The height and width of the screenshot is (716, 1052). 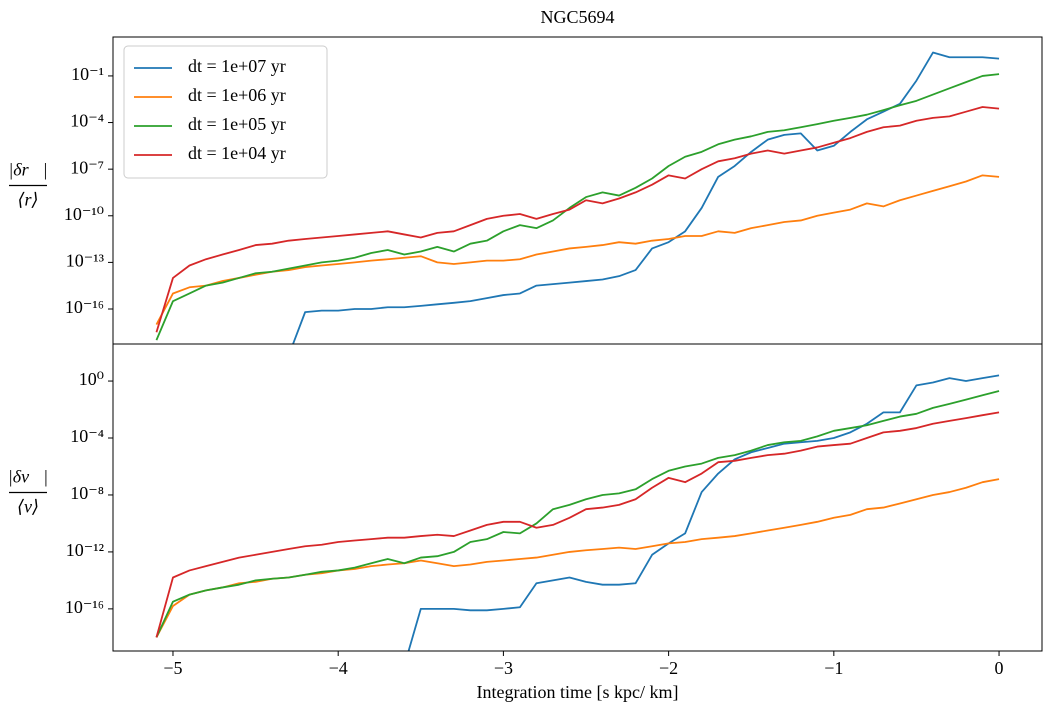 What do you see at coordinates (87, 167) in the screenshot?
I see `y-tick-label: 10⁻⁷` at bounding box center [87, 167].